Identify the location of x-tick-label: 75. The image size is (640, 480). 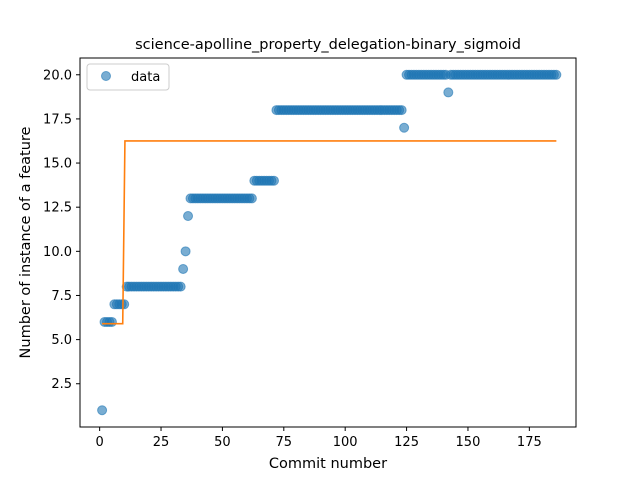
(284, 442).